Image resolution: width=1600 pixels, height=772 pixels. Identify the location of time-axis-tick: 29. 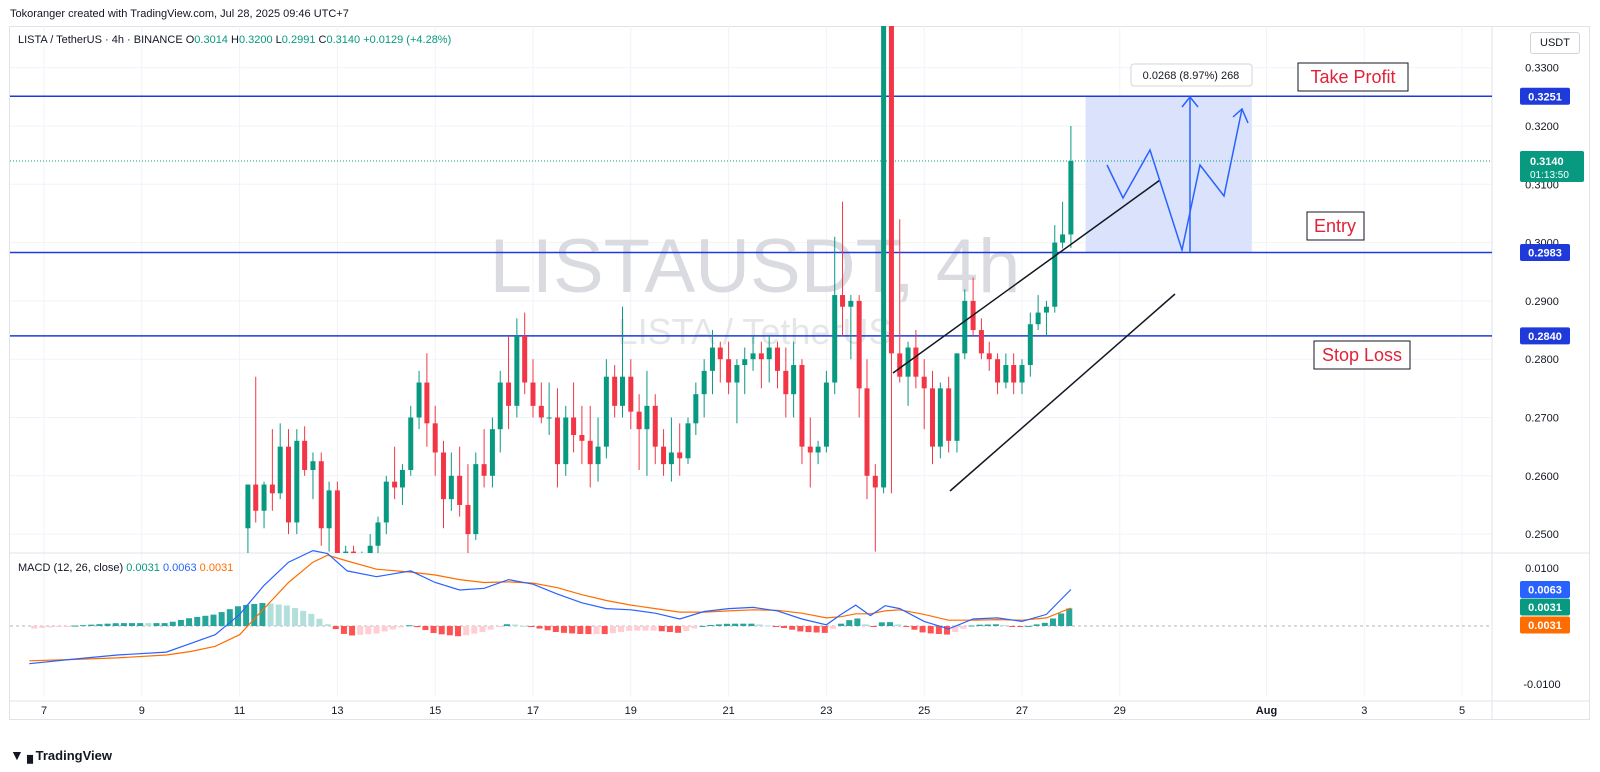
(1120, 711).